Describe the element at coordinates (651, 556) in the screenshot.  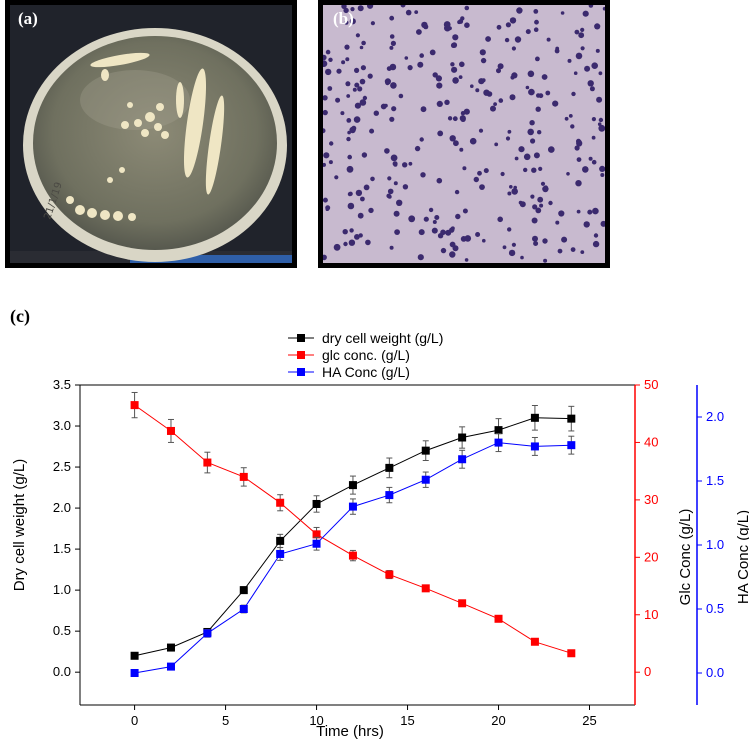
I see `right-glc-tick-label: 20` at that location.